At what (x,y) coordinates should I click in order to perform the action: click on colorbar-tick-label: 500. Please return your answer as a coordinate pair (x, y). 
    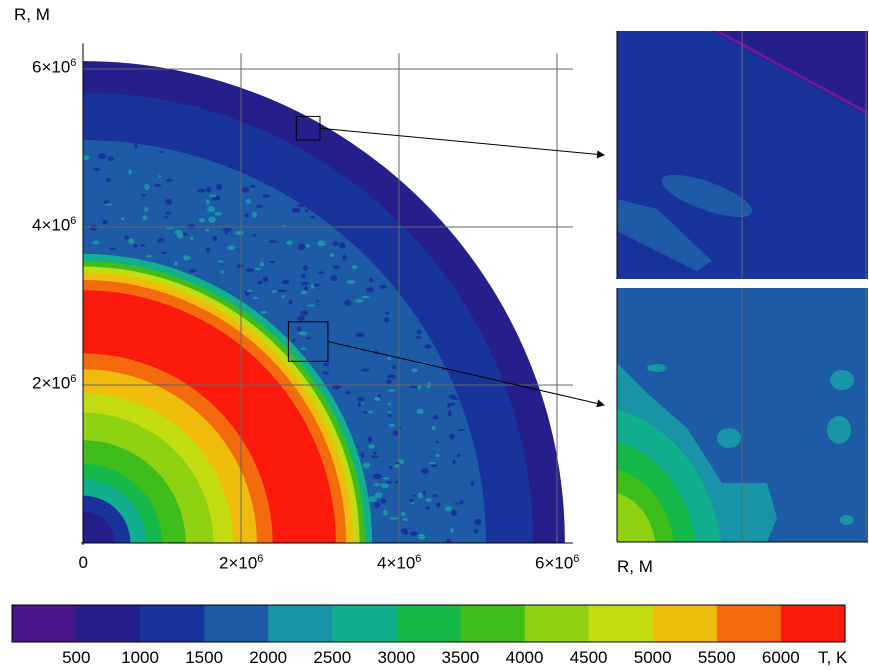
    Looking at the image, I should click on (76, 657).